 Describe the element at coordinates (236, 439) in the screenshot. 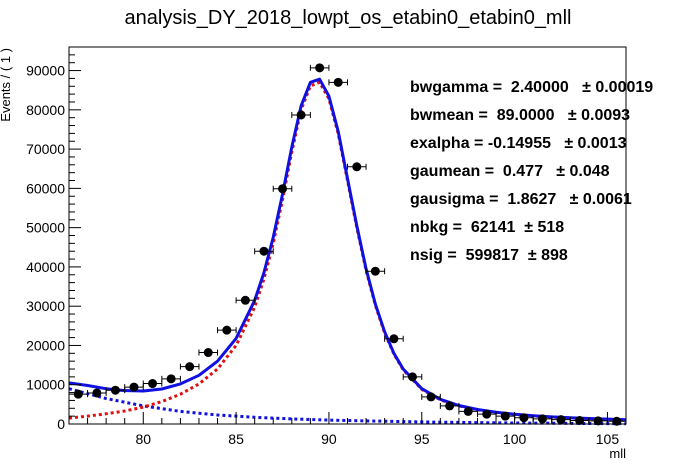

I see `x-tick-label: 85` at that location.